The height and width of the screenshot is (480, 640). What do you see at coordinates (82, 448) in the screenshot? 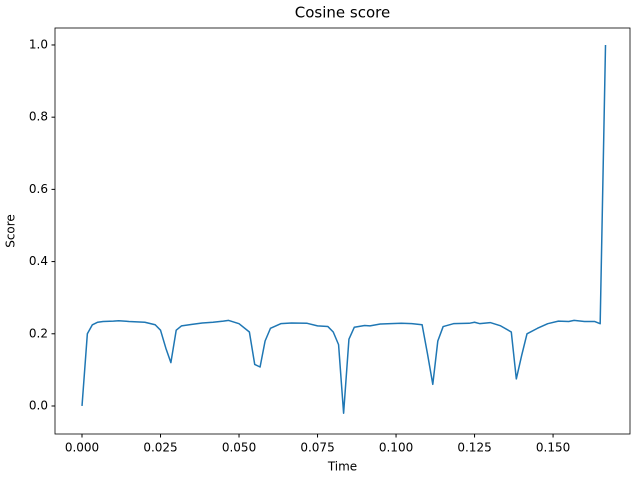
I see `x-tick-label: 0.000` at bounding box center [82, 448].